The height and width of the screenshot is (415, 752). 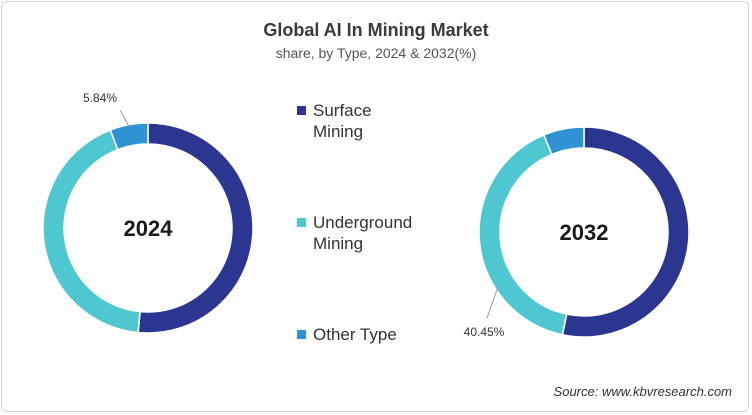 I want to click on legend-item-underground-mining: Underground Mining, so click(x=387, y=233).